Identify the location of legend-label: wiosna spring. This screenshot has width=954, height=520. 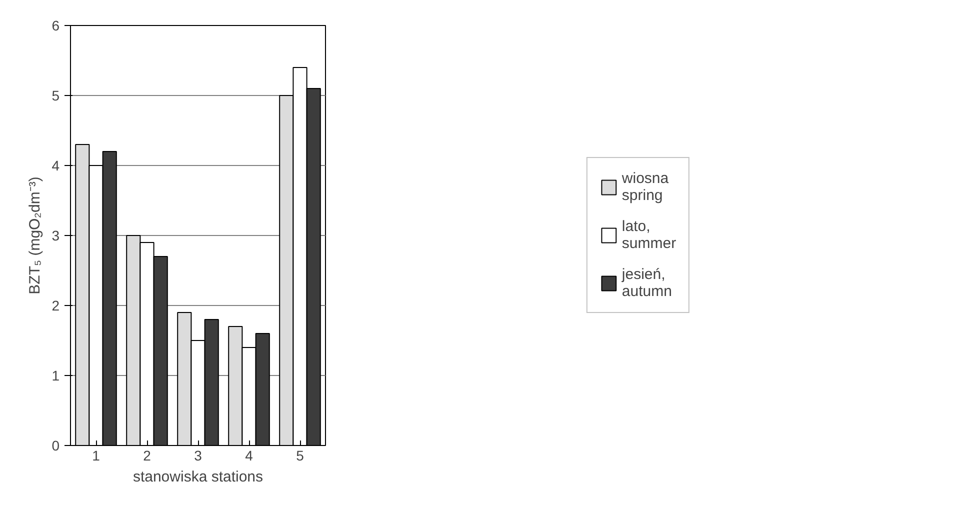
(645, 187).